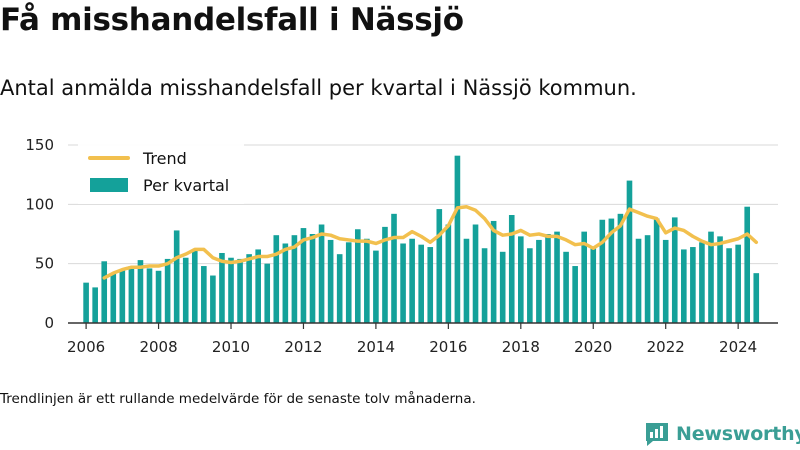 This screenshot has width=800, height=450. Describe the element at coordinates (158, 347) in the screenshot. I see `x-tick-label: 2008` at that location.